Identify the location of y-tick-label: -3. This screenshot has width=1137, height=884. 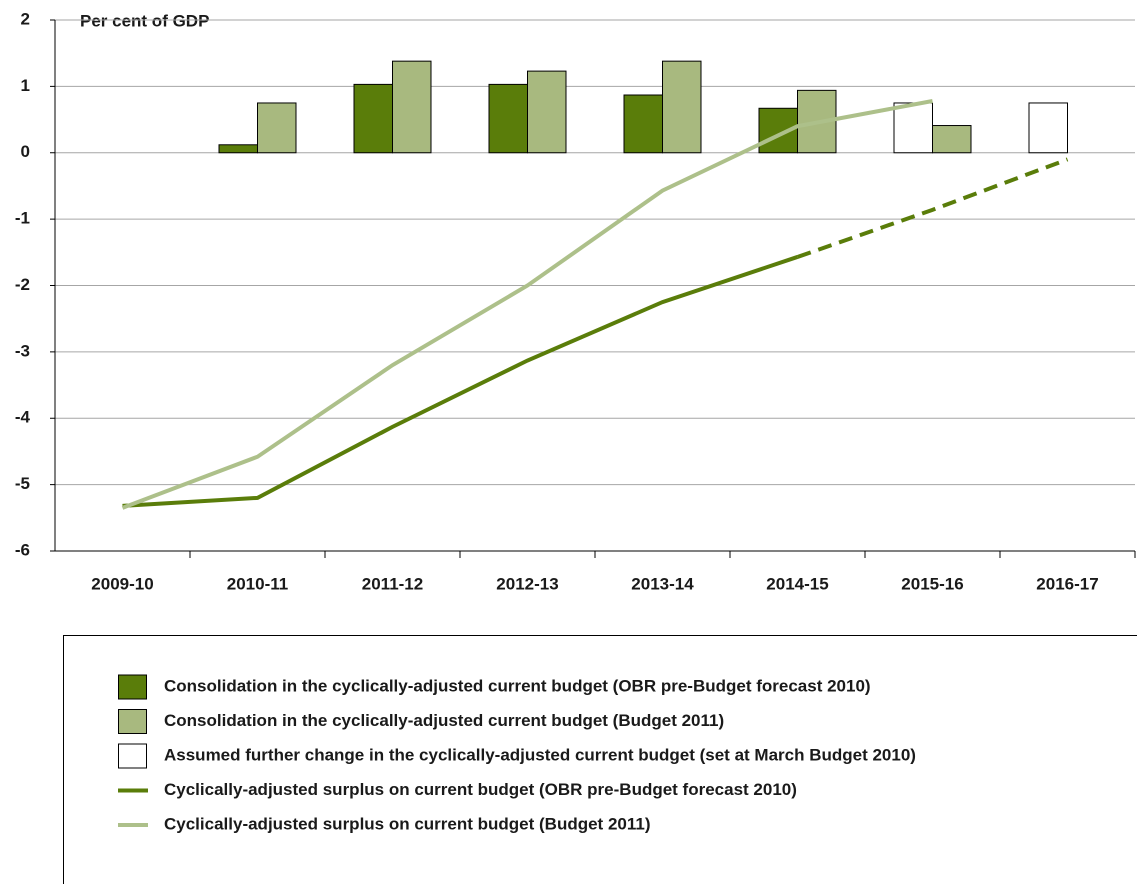
(22, 350).